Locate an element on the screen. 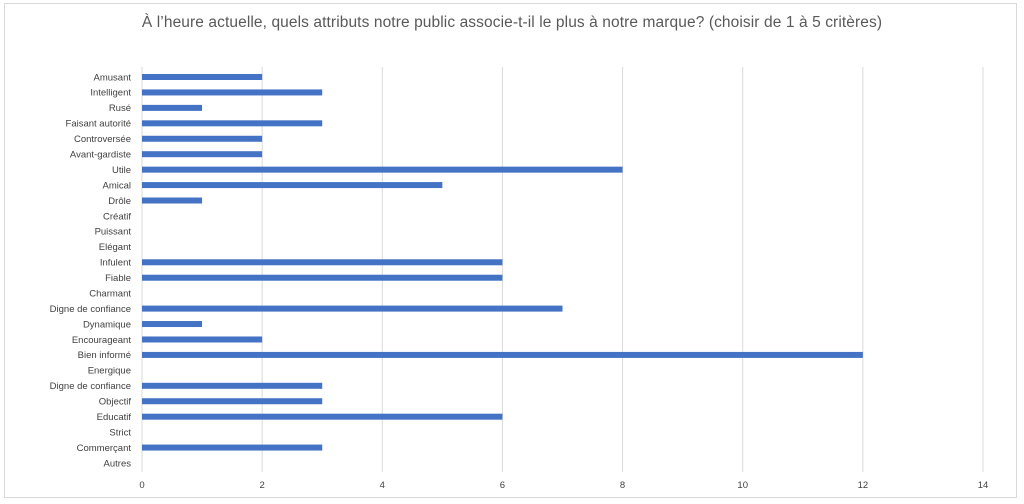 The height and width of the screenshot is (504, 1024). x-tick-label: 2 is located at coordinates (261, 485).